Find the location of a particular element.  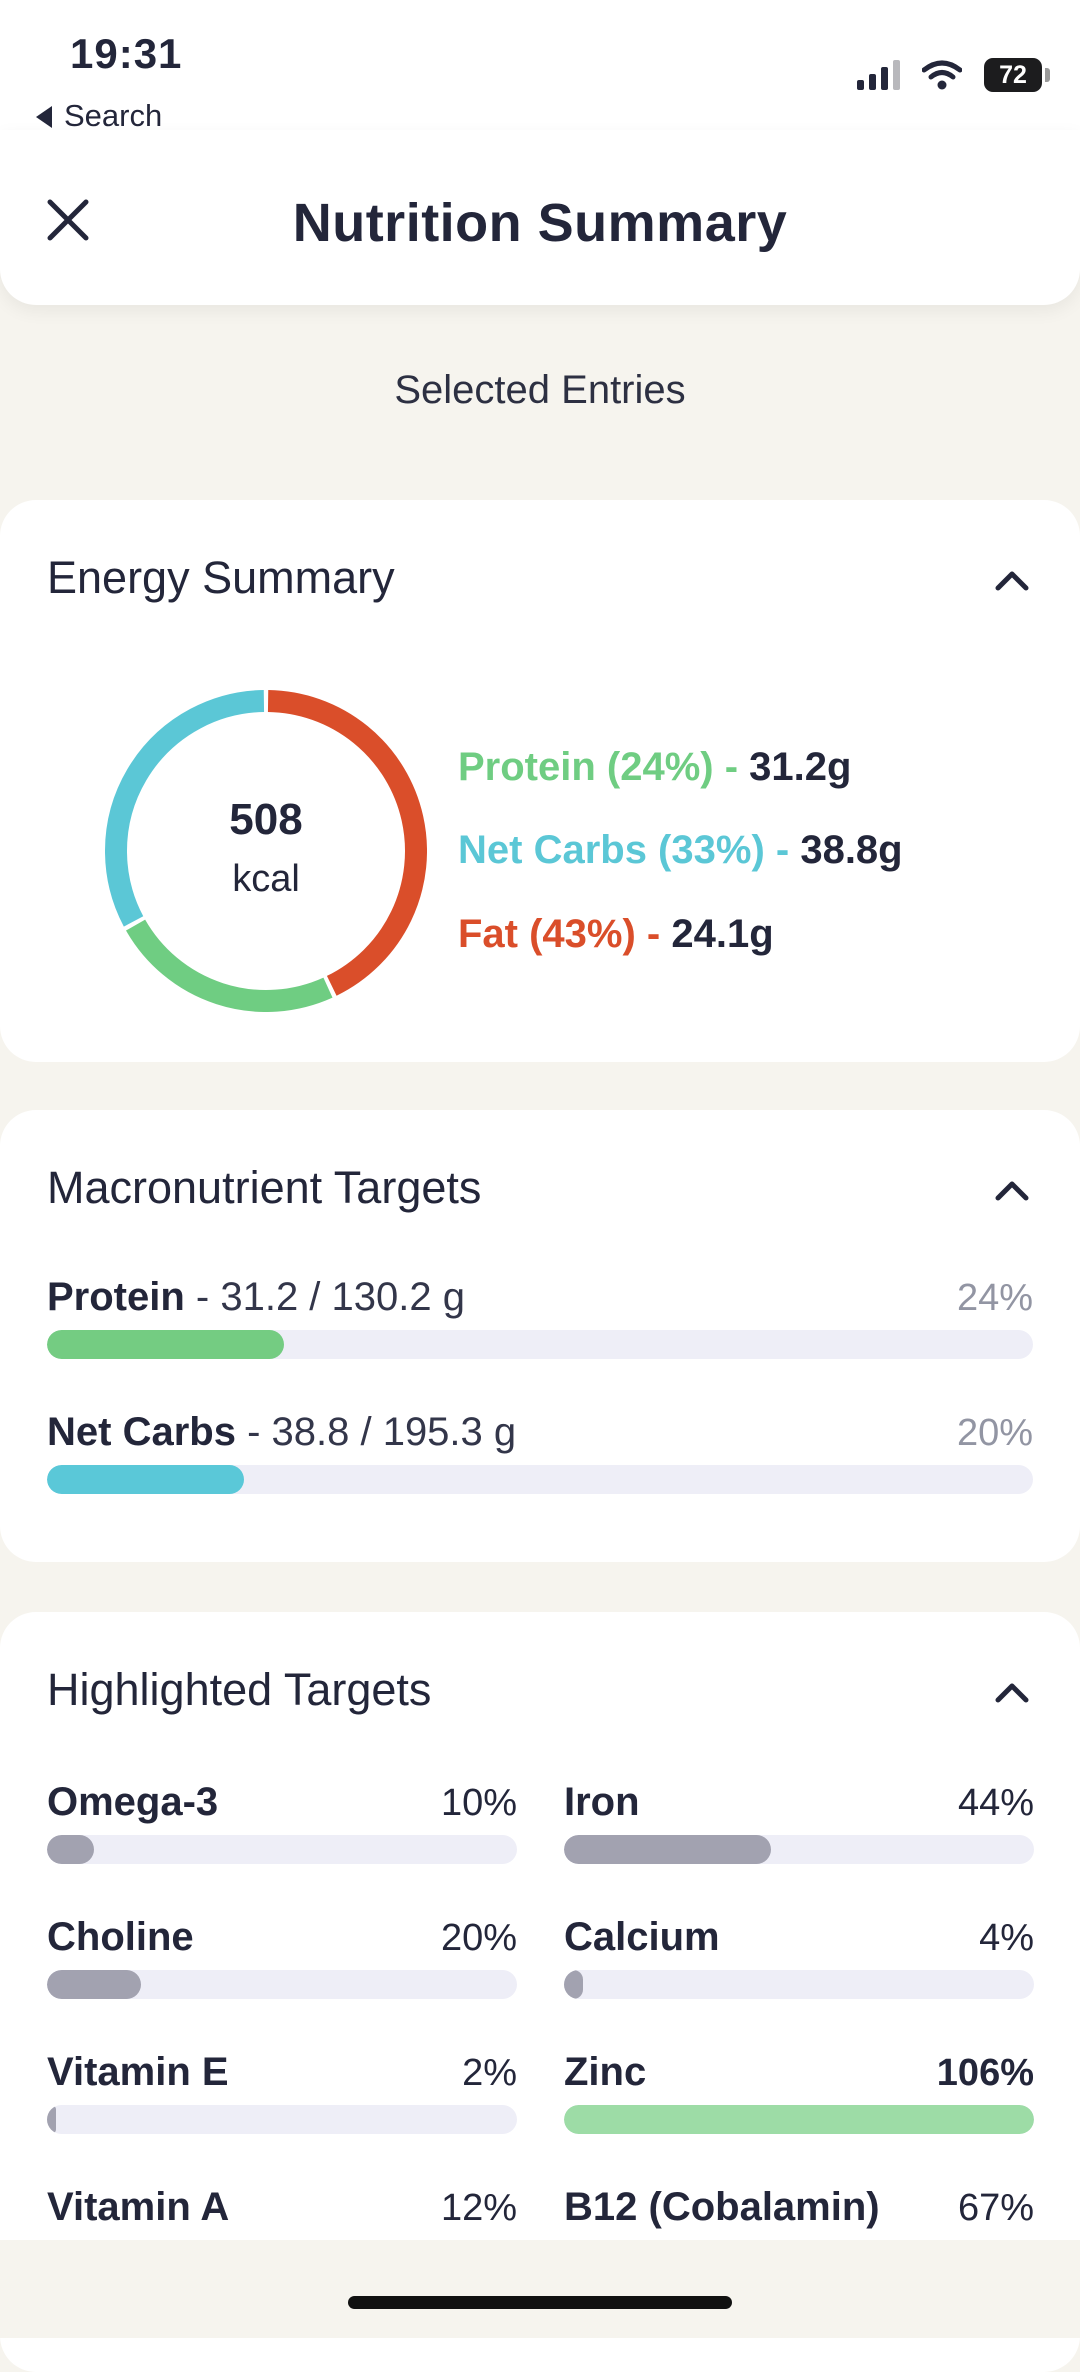

battery-icon: 72 is located at coordinates (1017, 75).